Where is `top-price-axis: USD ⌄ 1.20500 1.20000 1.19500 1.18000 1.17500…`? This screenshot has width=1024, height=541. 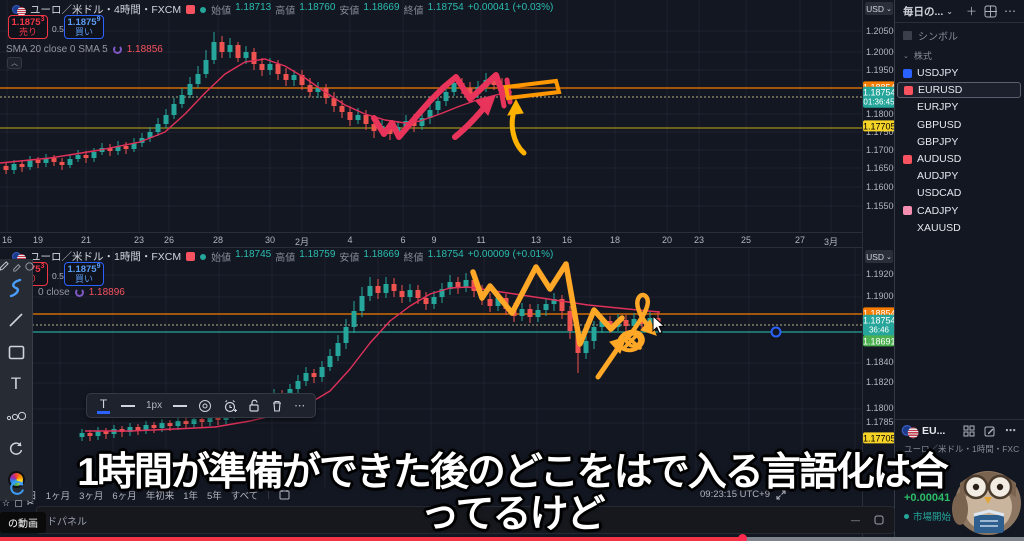
top-price-axis: USD ⌄ 1.20500 1.20000 1.19500 1.18000 1.17500… is located at coordinates (880, 123).